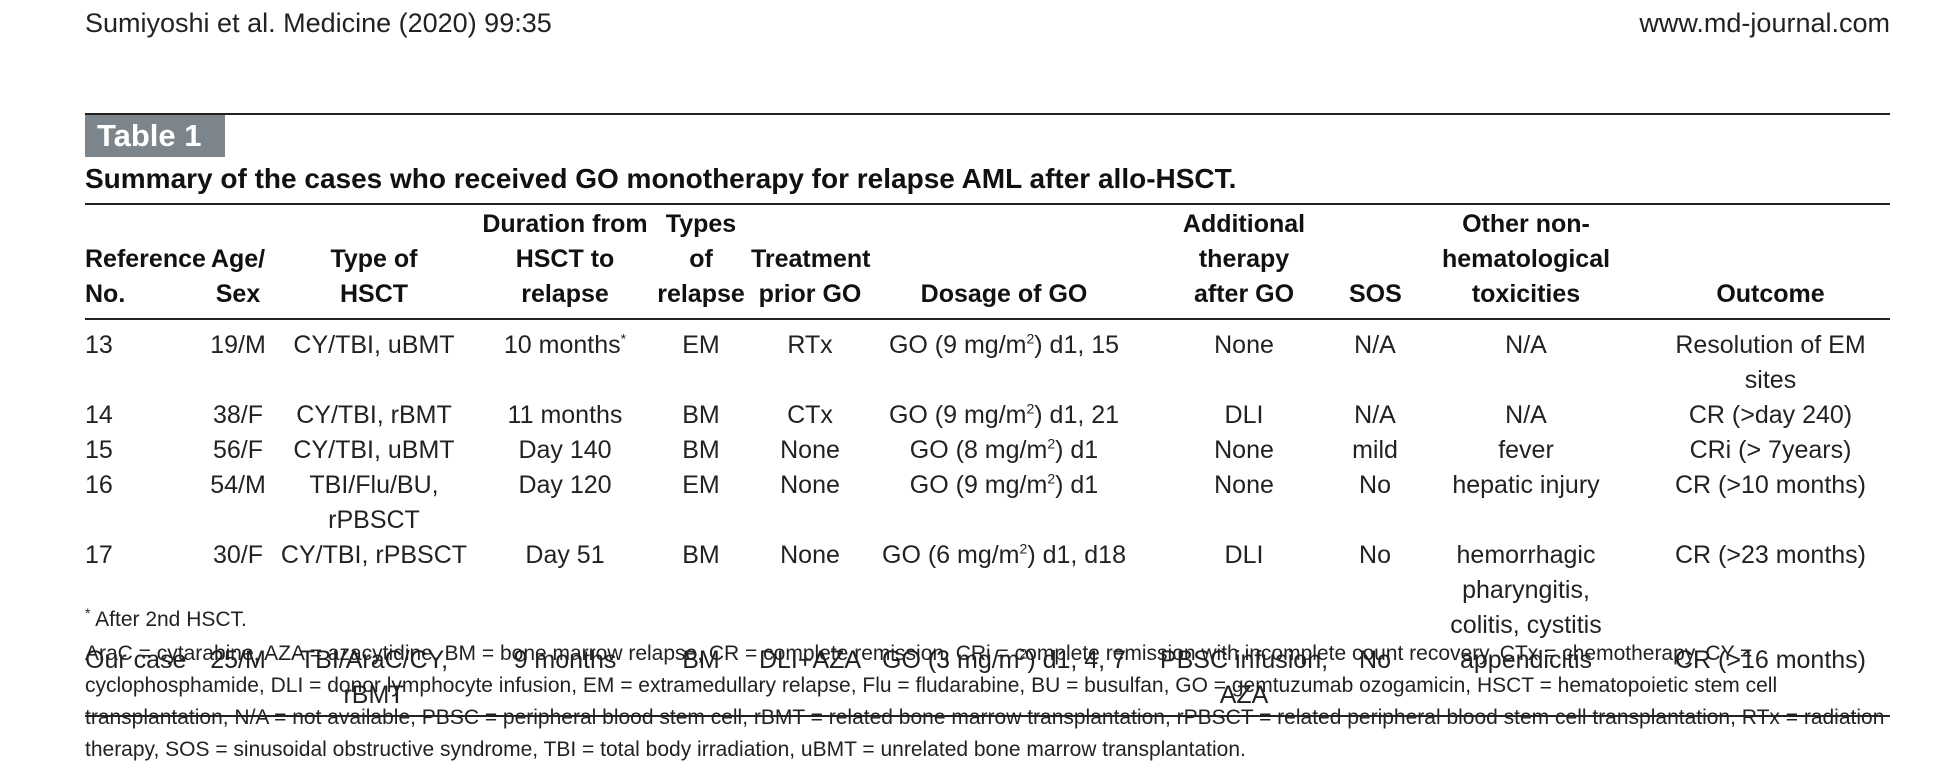  Describe the element at coordinates (374, 415) in the screenshot. I see `cell-hsct-type: CY/TBI, rBMT` at that location.